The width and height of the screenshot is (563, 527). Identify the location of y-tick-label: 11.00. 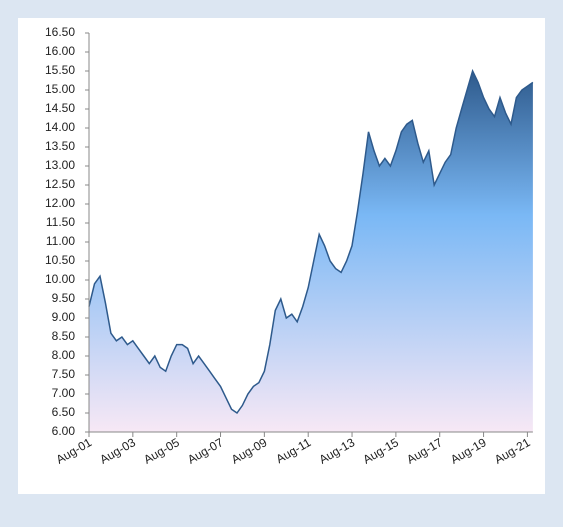
(60, 241).